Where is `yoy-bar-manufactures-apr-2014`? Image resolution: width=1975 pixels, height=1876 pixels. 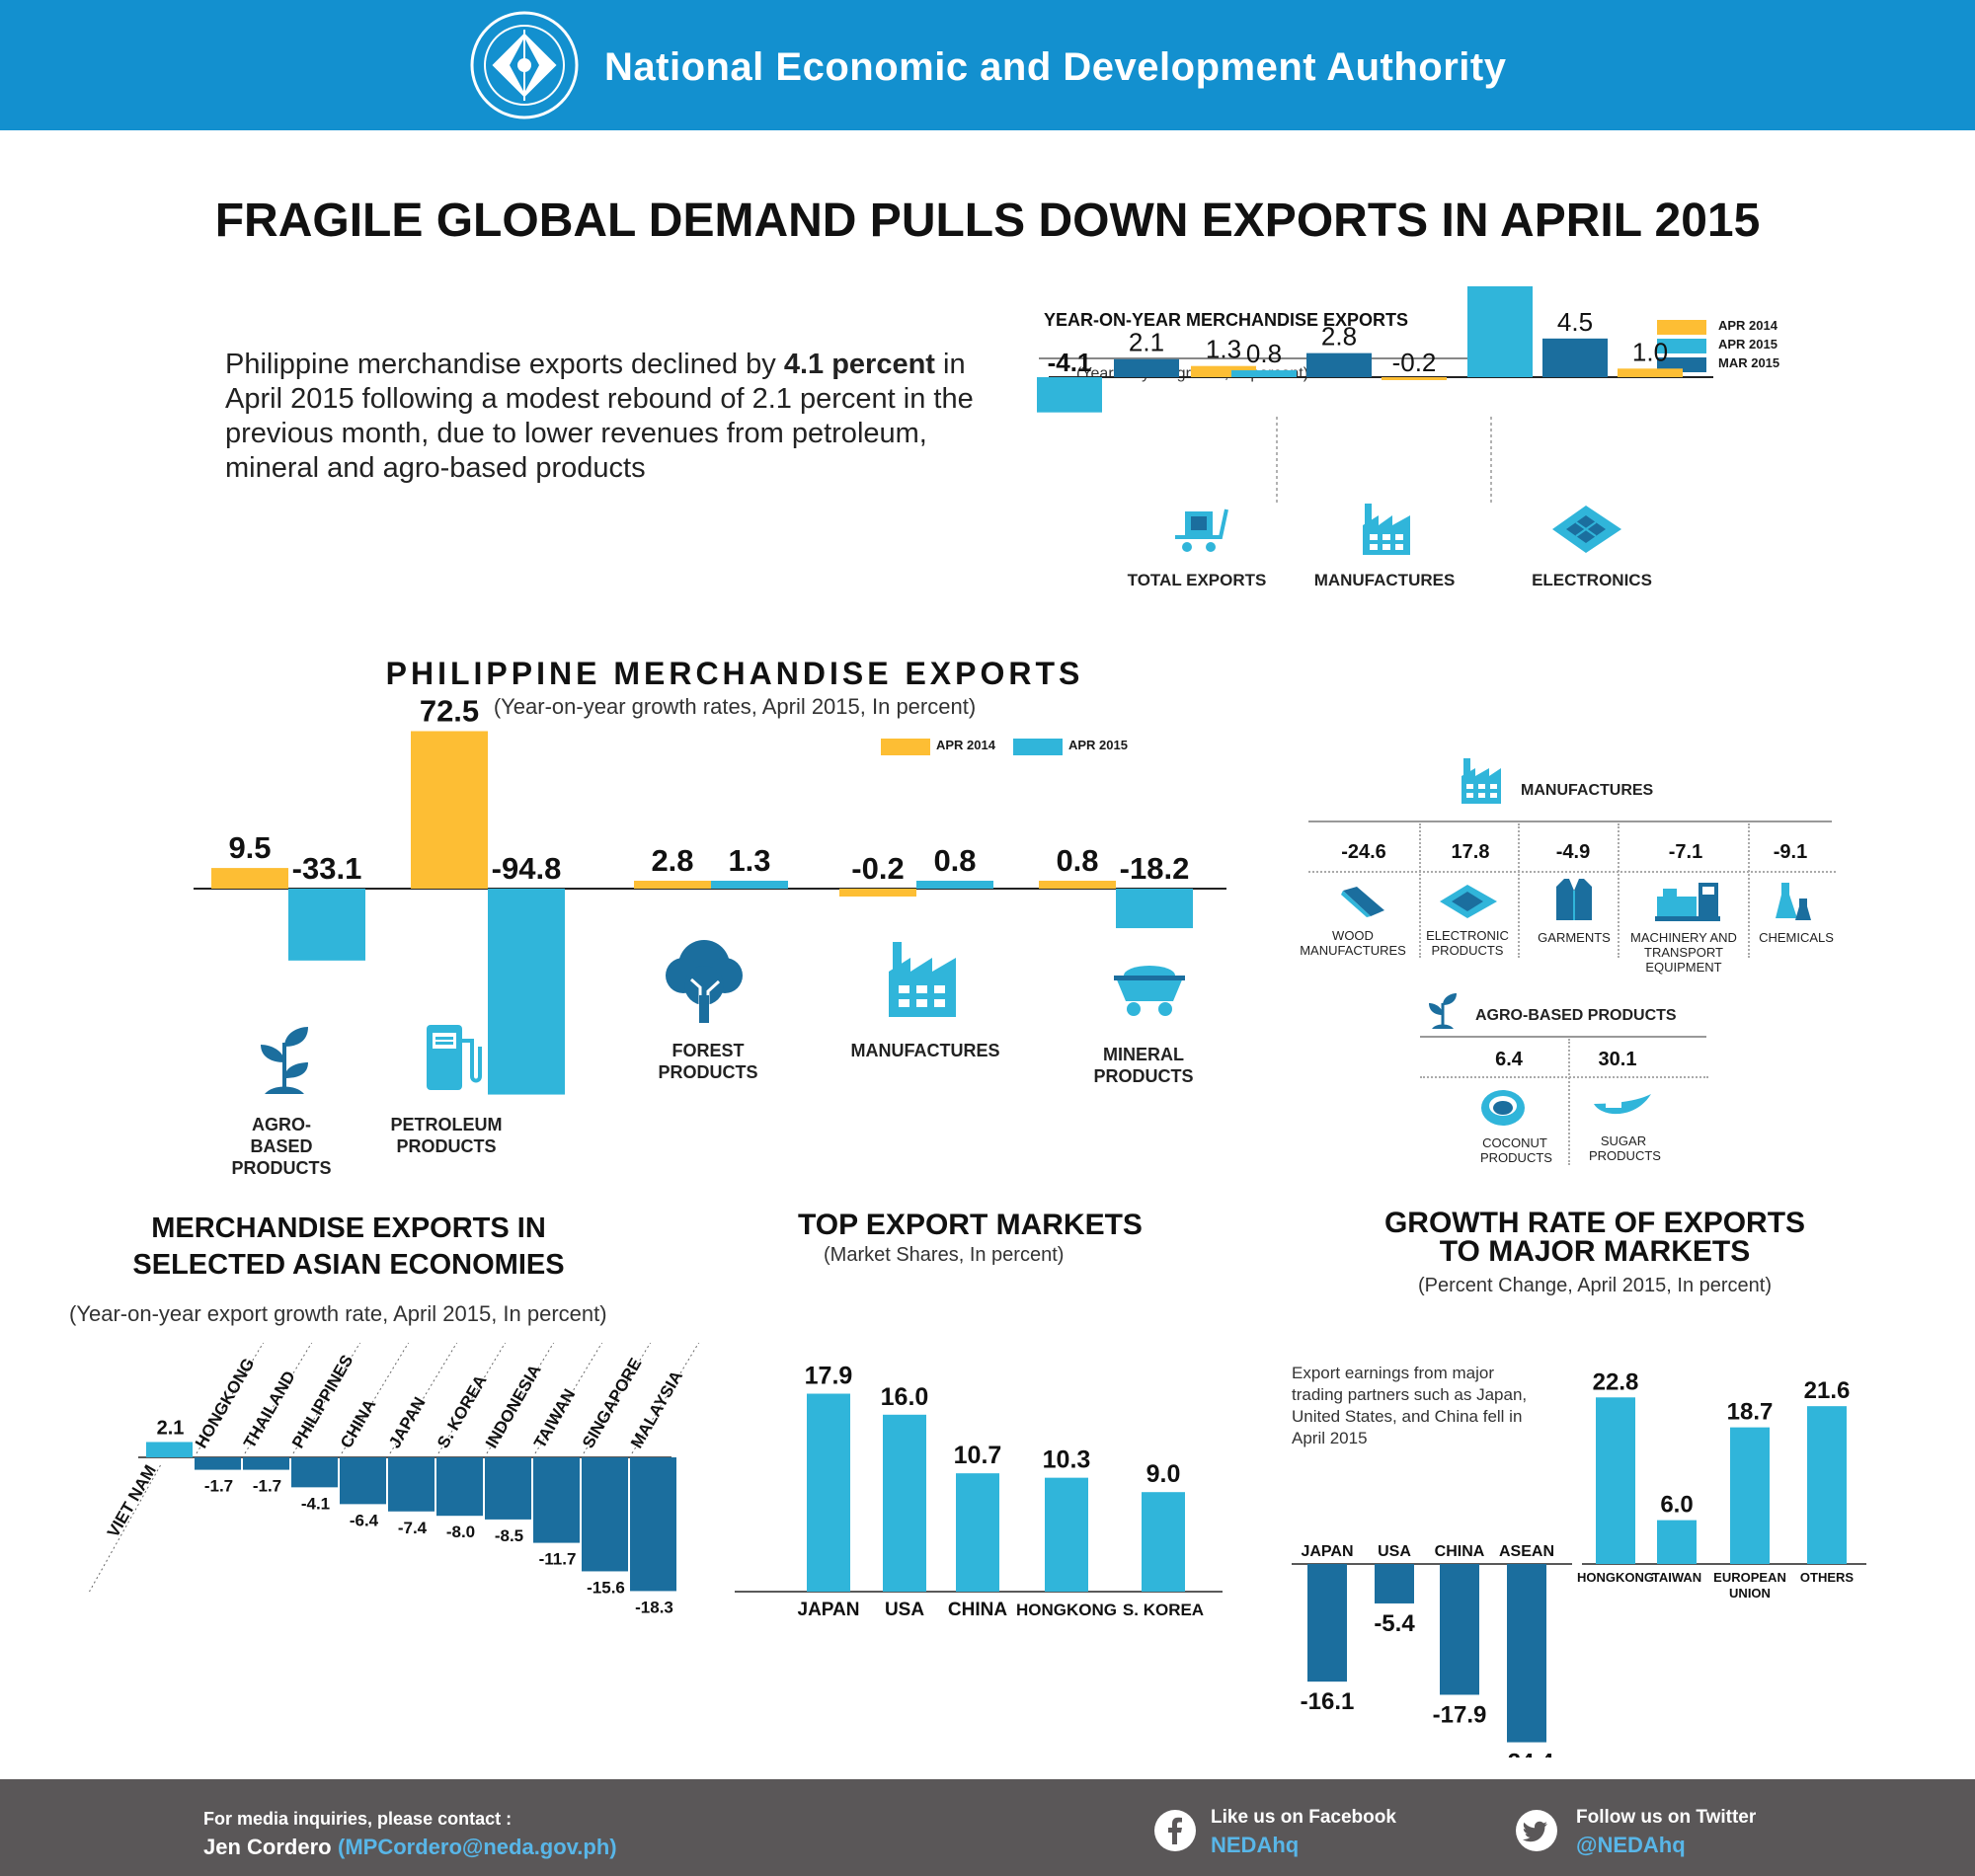
yoy-bar-manufactures-apr-2014 is located at coordinates (1415, 379).